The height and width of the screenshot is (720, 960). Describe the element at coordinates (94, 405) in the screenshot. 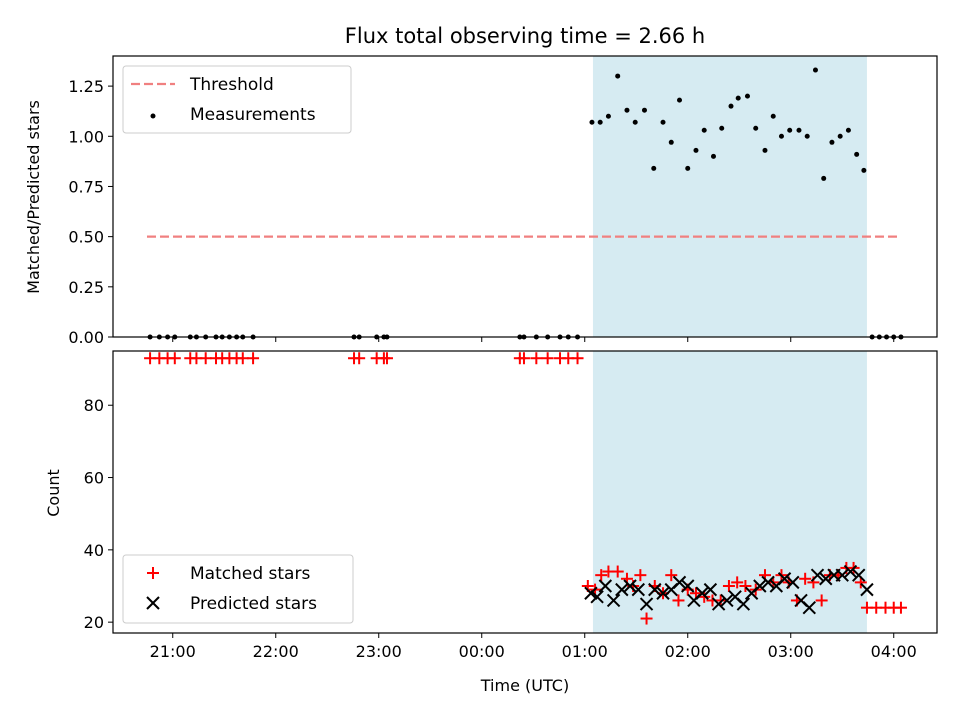

I see `count-y-tick-label: 80` at that location.